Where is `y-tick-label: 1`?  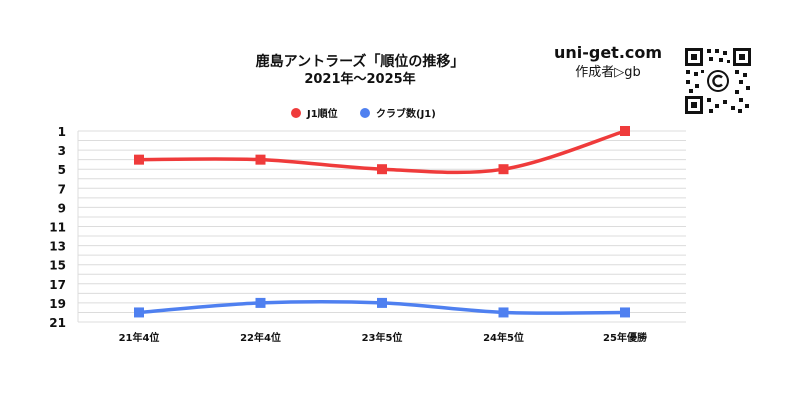 y-tick-label: 1 is located at coordinates (62, 132).